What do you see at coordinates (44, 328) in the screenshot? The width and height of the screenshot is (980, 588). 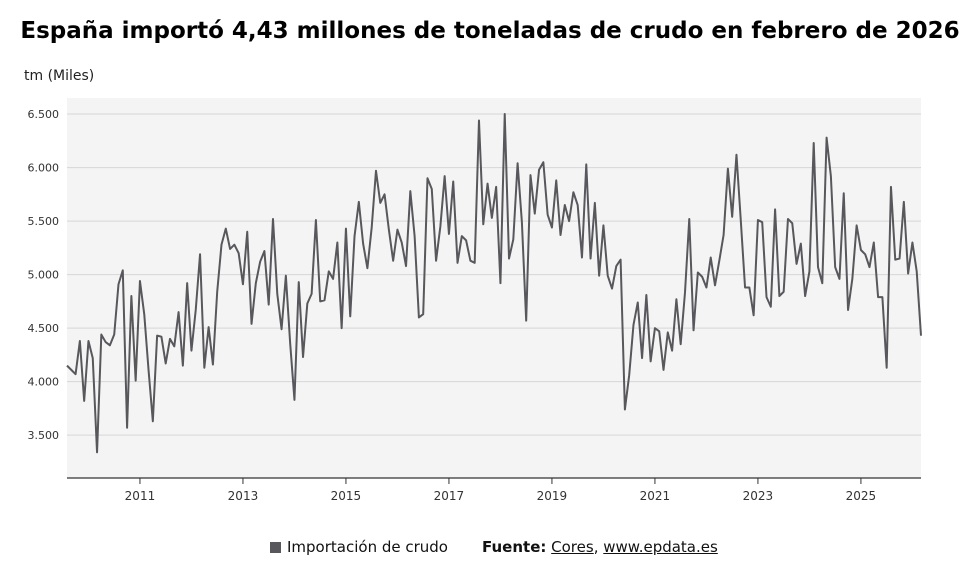 I see `y-tick-label: 4.500` at bounding box center [44, 328].